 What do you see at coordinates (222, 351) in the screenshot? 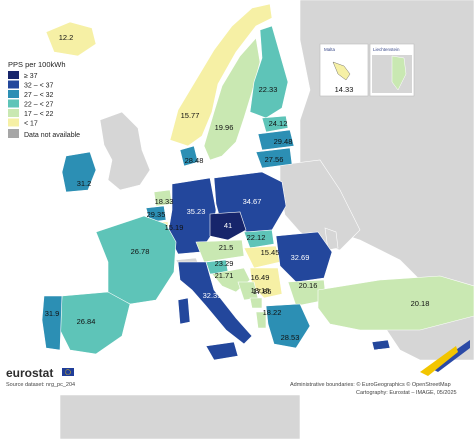
I see `country-shape-it-sicily` at bounding box center [222, 351].